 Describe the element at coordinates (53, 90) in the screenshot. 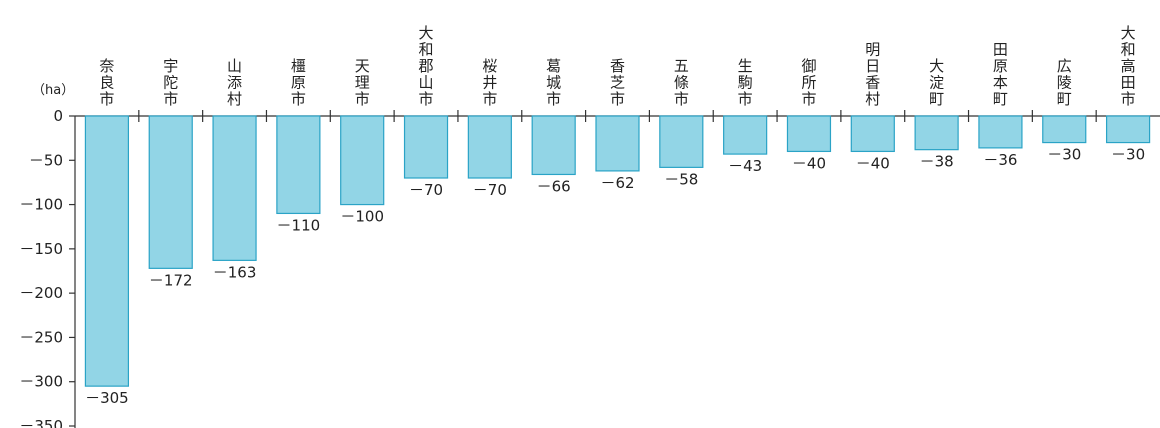

I see `unit-label: （ha）` at that location.